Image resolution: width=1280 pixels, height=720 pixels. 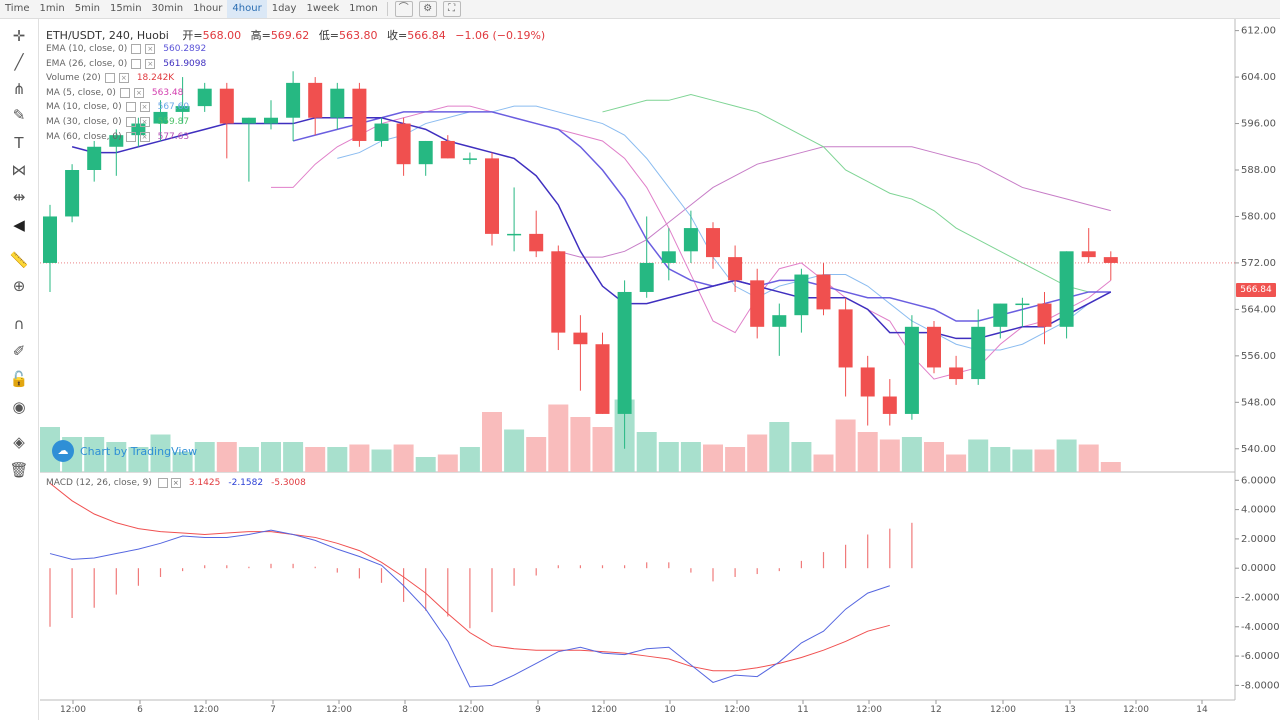 I want to click on lock-drawing-icon: ✐, so click(x=19, y=351).